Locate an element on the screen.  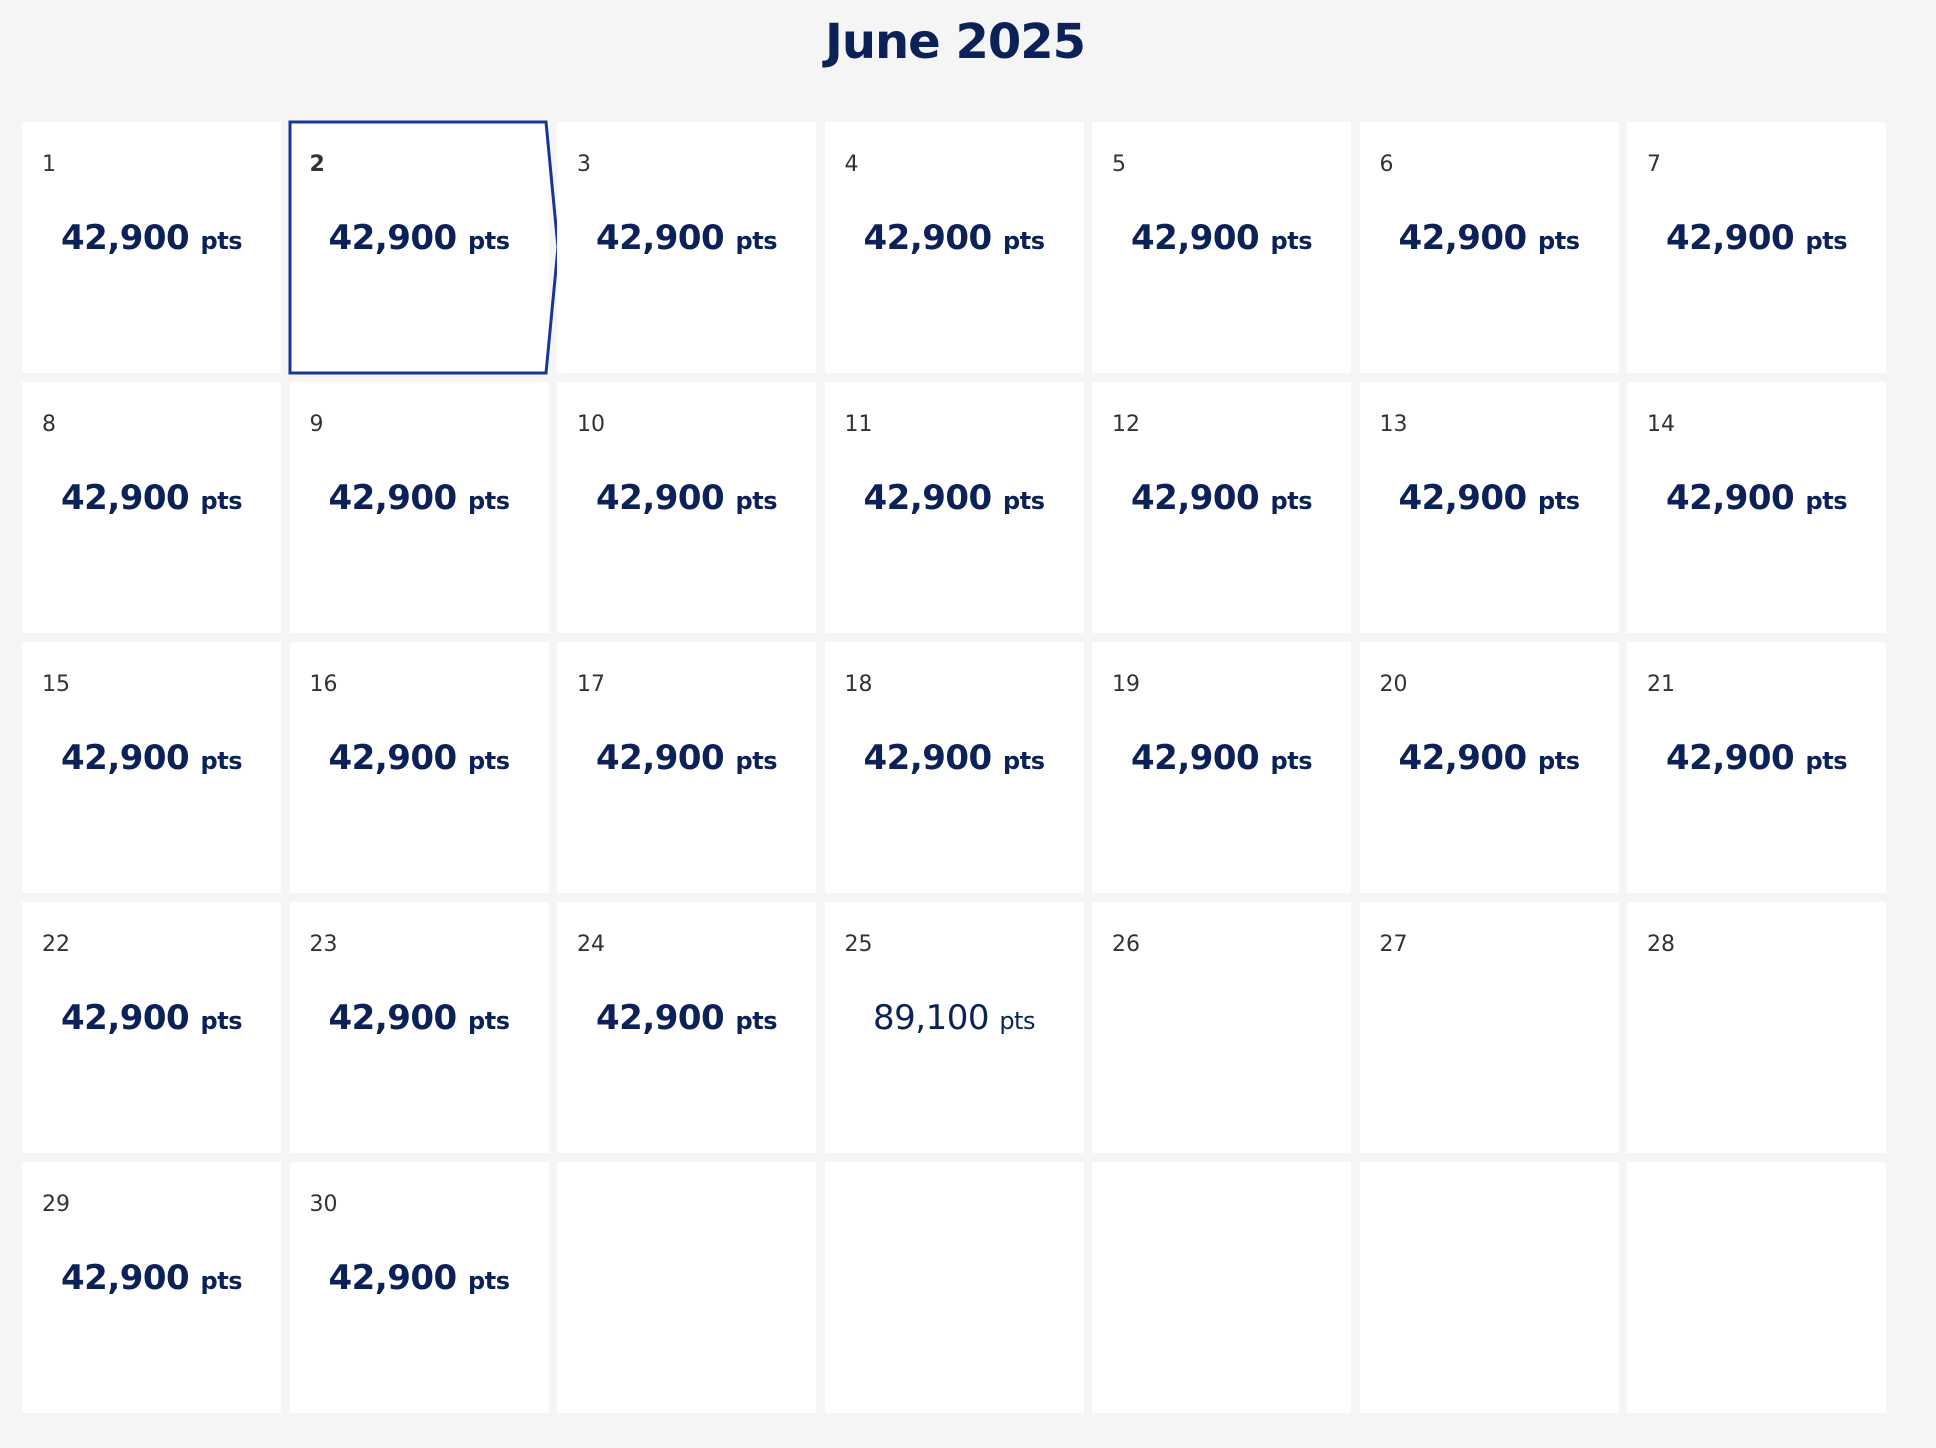
day-cell: 4 42,900 pts is located at coordinates (954, 247).